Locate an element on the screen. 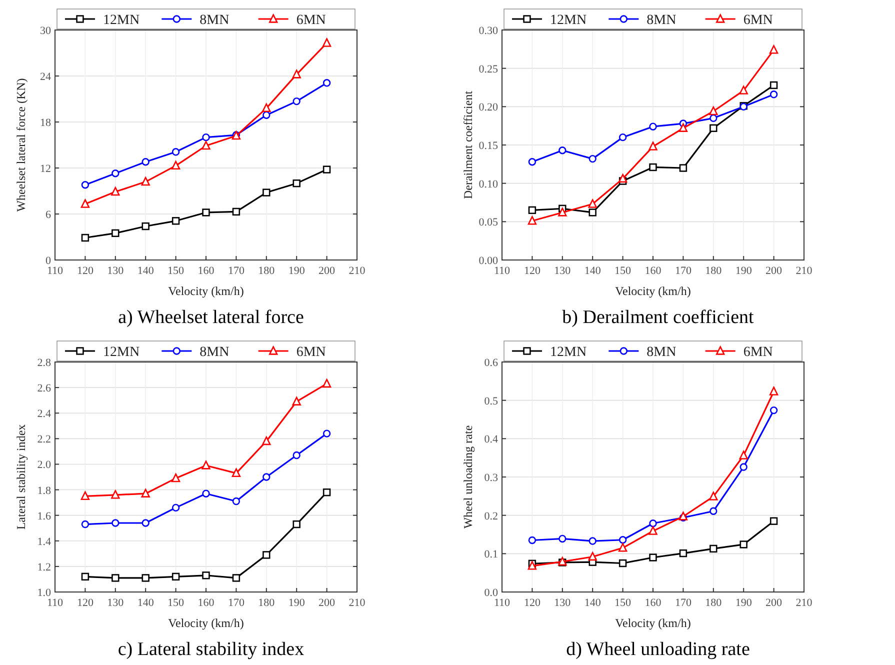 The width and height of the screenshot is (895, 665). y-axis-title: Lateral stability index is located at coordinates (21, 477).